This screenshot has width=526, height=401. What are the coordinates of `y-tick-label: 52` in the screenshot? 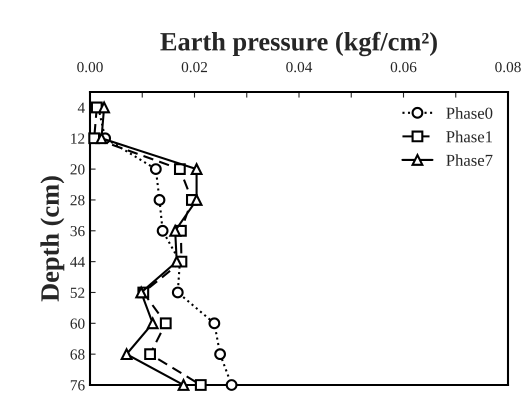 It's located at (77, 293).